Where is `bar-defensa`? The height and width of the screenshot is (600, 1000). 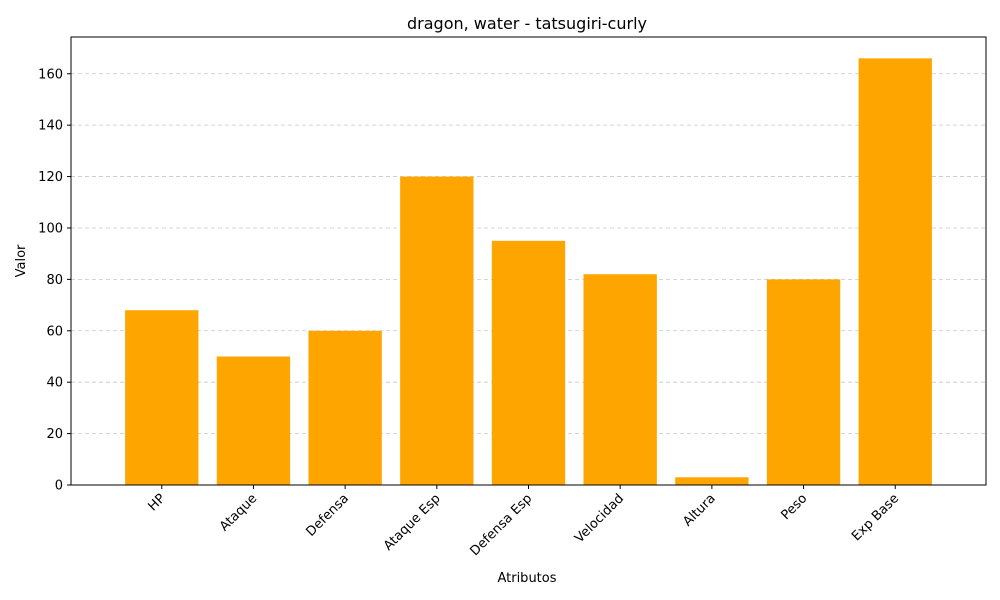
bar-defensa is located at coordinates (345, 407).